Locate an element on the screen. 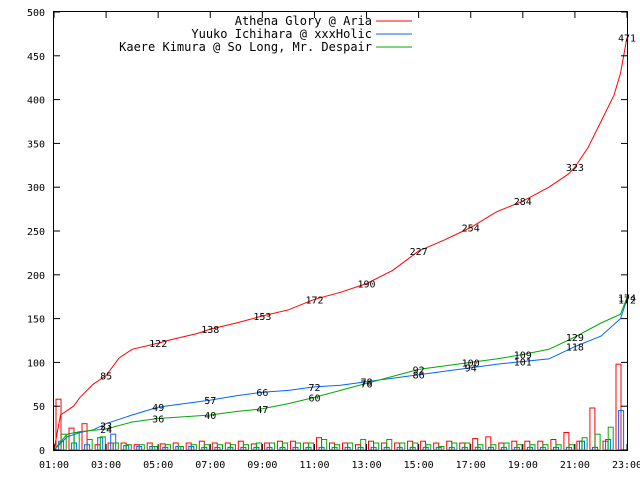  data-label-1-14: 66 is located at coordinates (262, 393).